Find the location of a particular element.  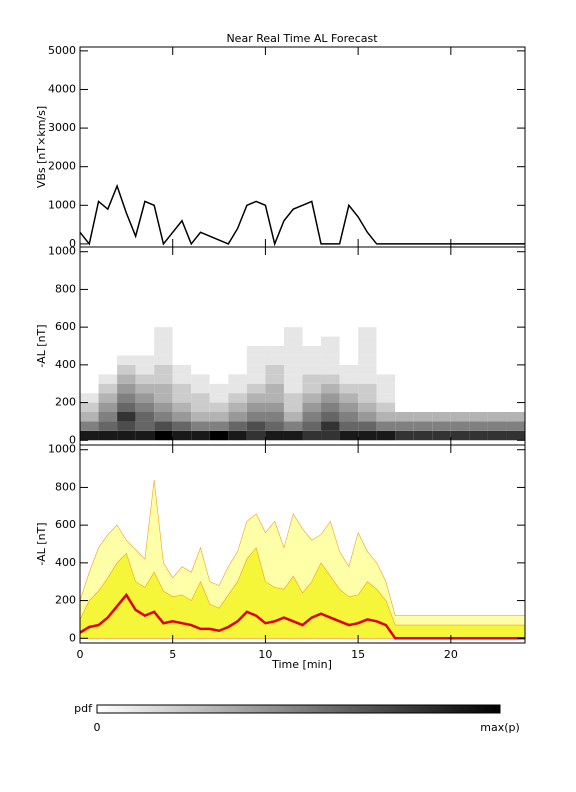

y-tick-label: 5000 is located at coordinates (62, 50).